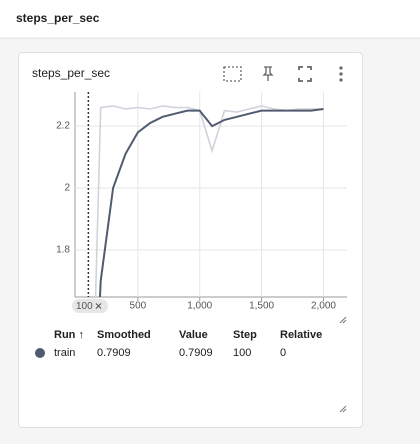  What do you see at coordinates (84, 306) in the screenshot?
I see `step-chip-label: 100` at bounding box center [84, 306].